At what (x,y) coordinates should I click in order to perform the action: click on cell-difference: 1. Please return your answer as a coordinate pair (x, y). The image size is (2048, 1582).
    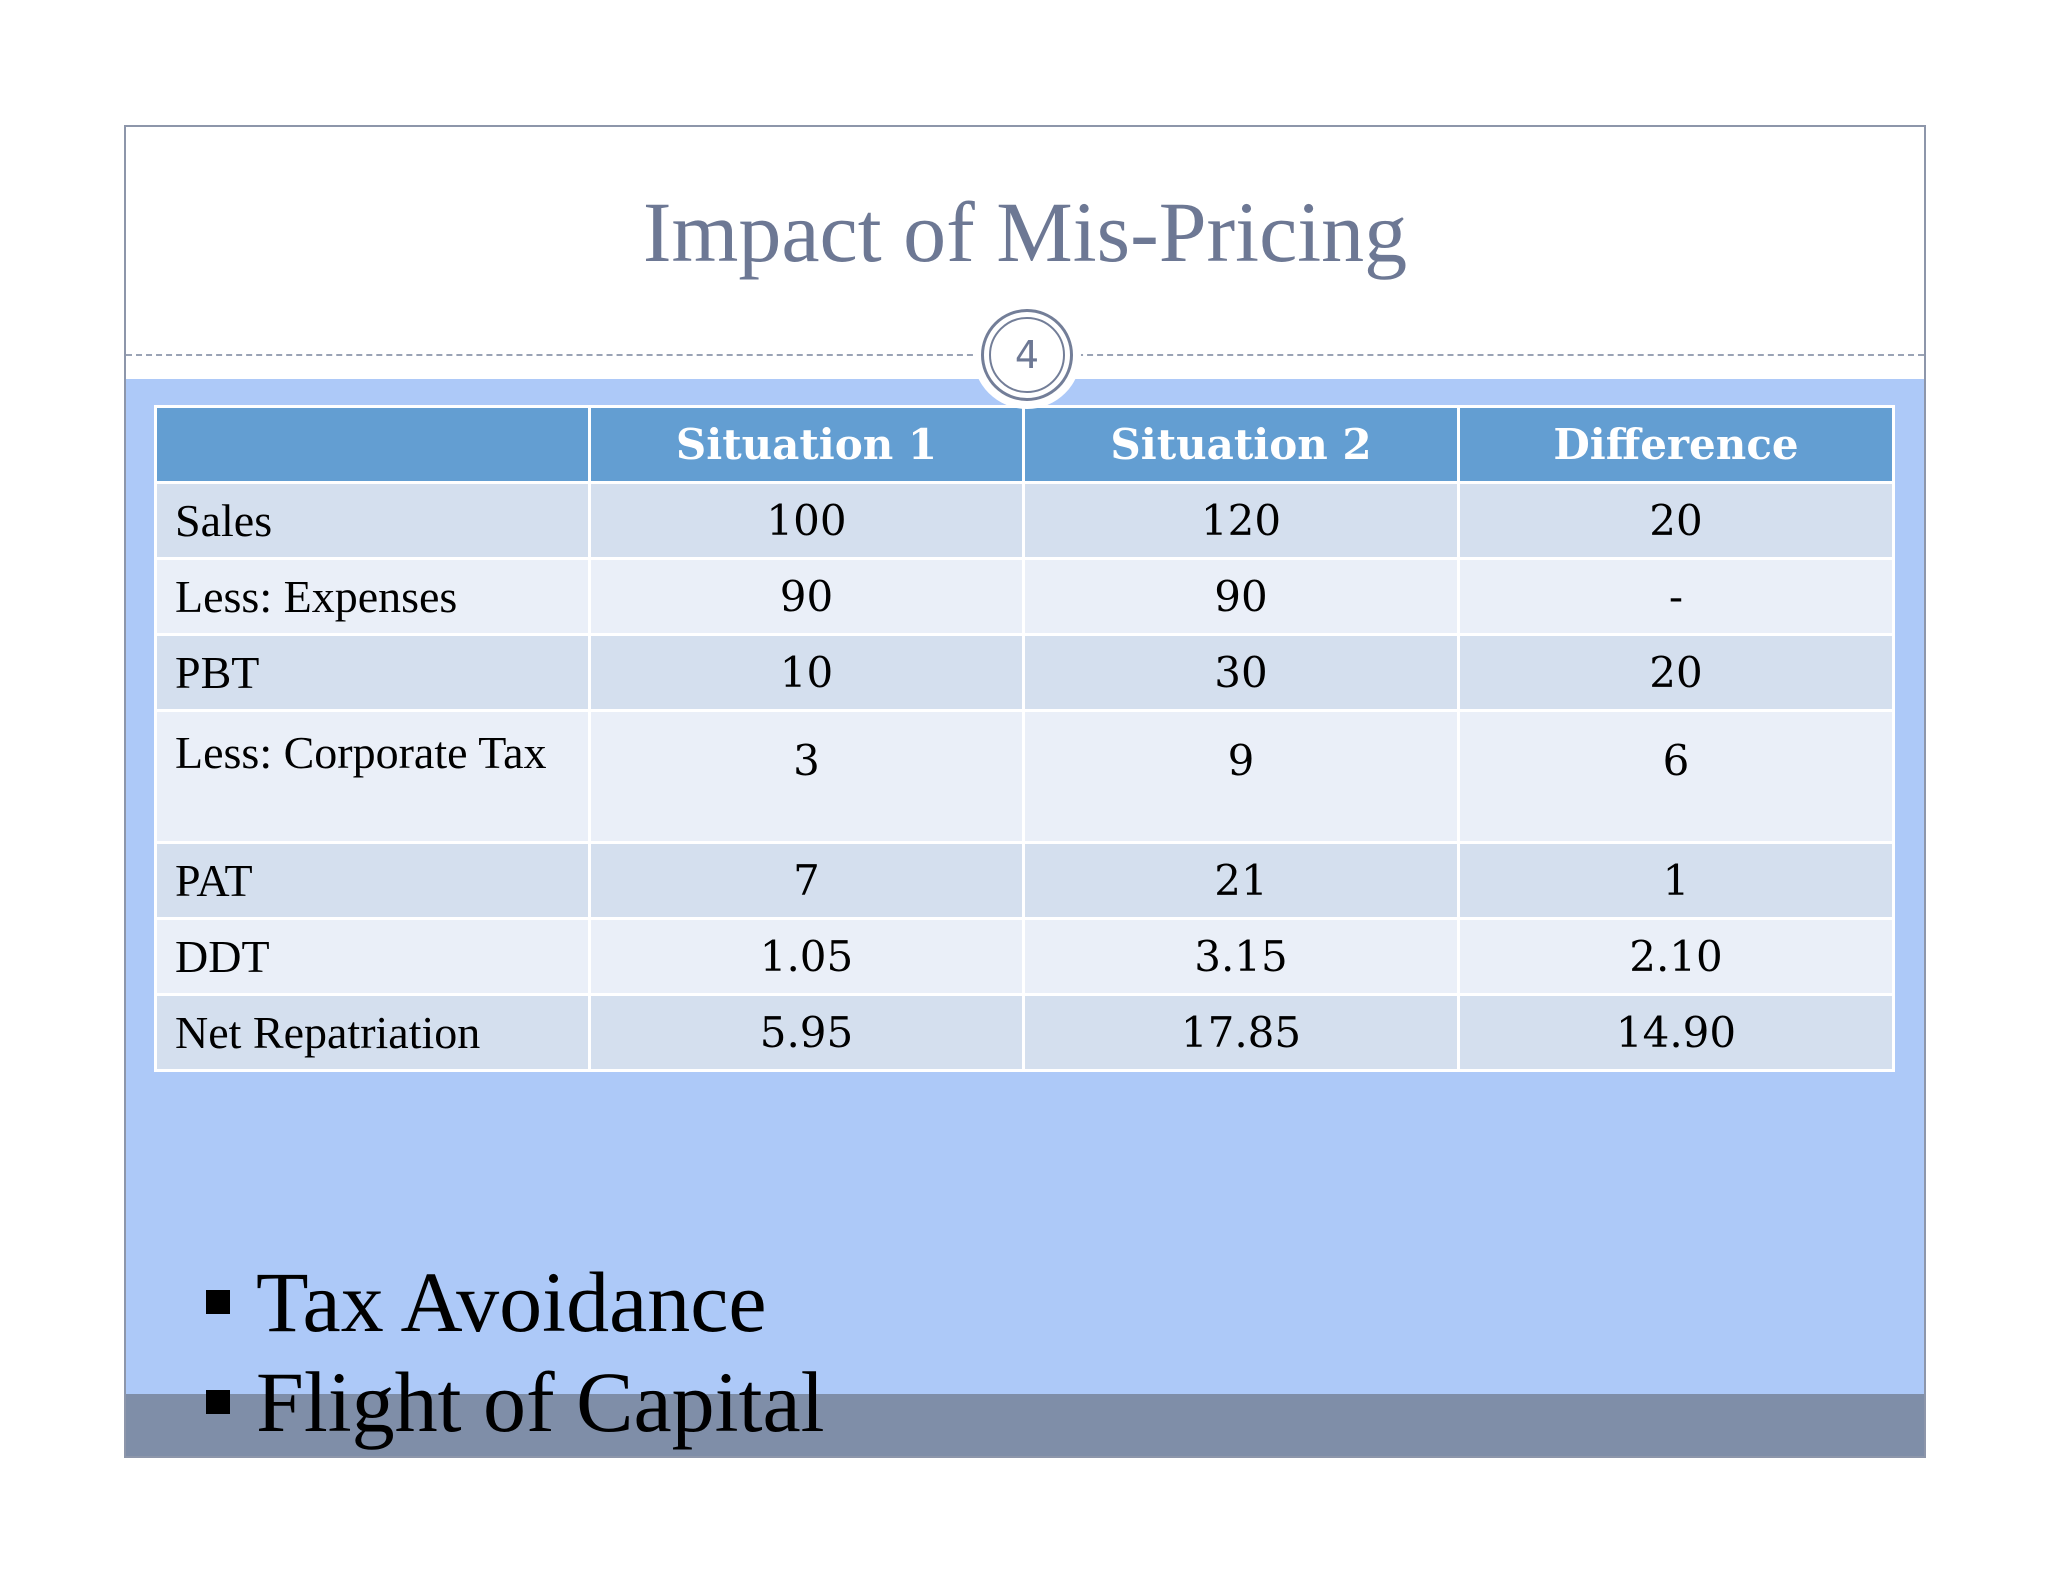
    Looking at the image, I should click on (1676, 880).